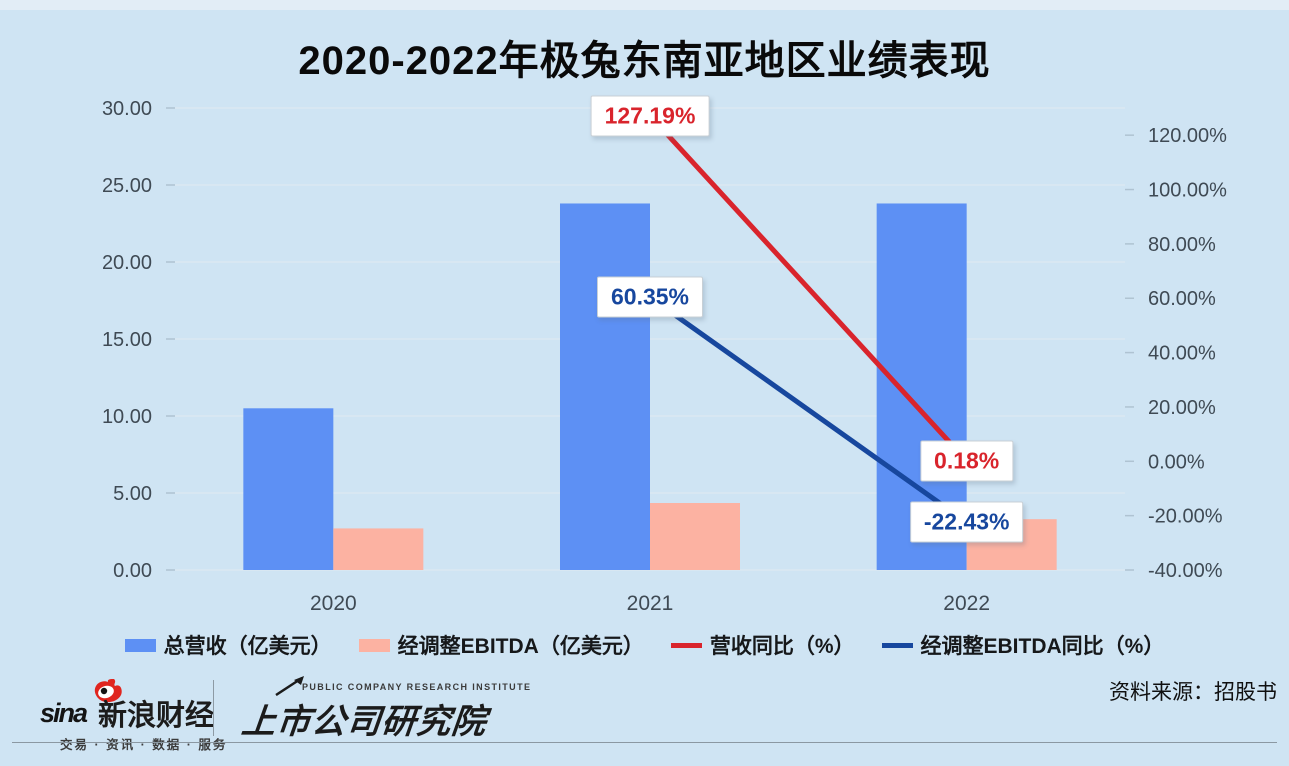 Image resolution: width=1289 pixels, height=766 pixels. I want to click on right-axis-tick-label: 60.00%, so click(1182, 299).